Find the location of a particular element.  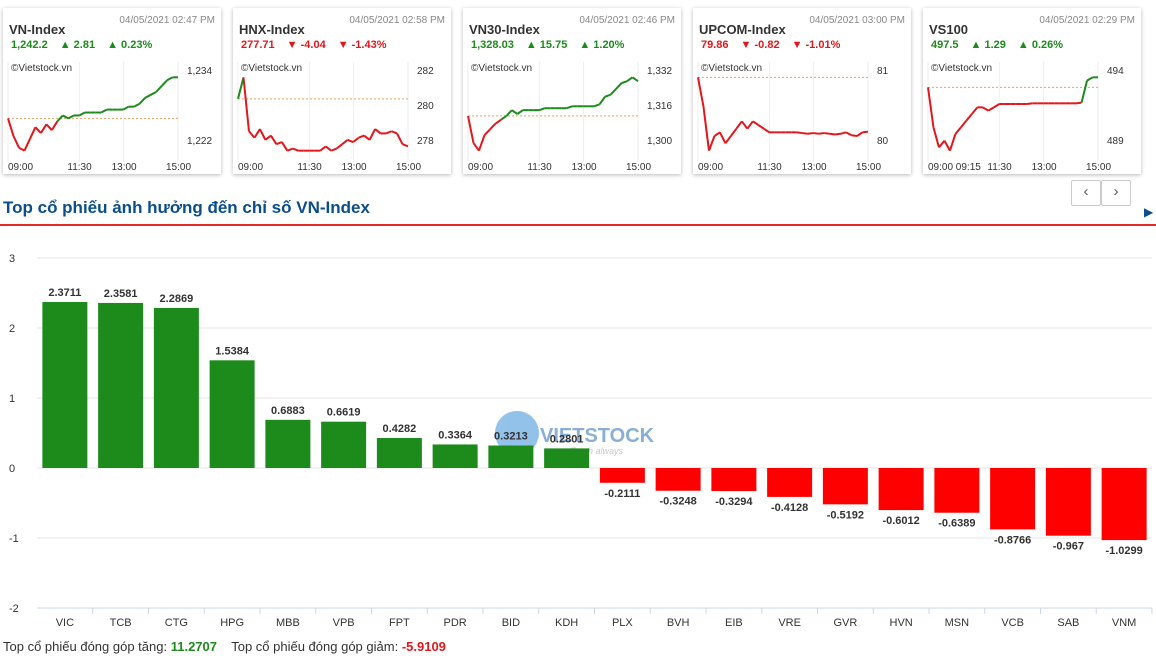

data-label: 2.3711 is located at coordinates (64, 293).